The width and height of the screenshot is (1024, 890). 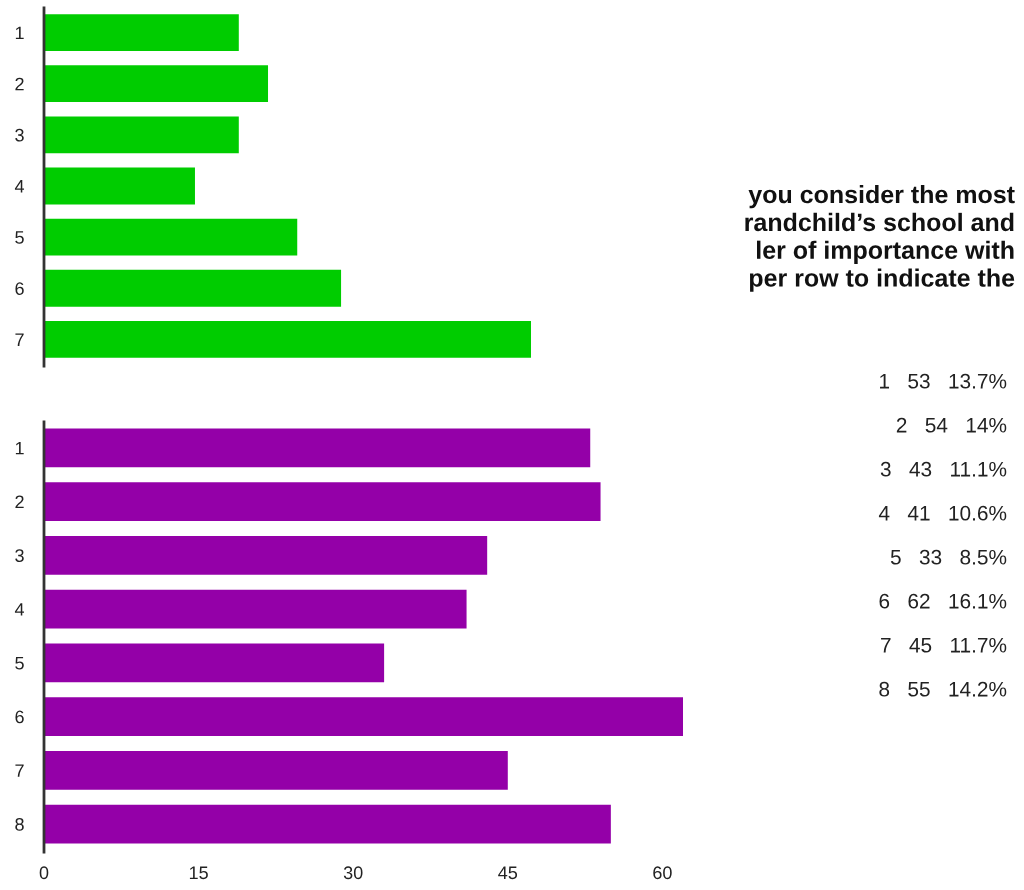 What do you see at coordinates (943, 601) in the screenshot?
I see `text: 6 62 16.1%` at bounding box center [943, 601].